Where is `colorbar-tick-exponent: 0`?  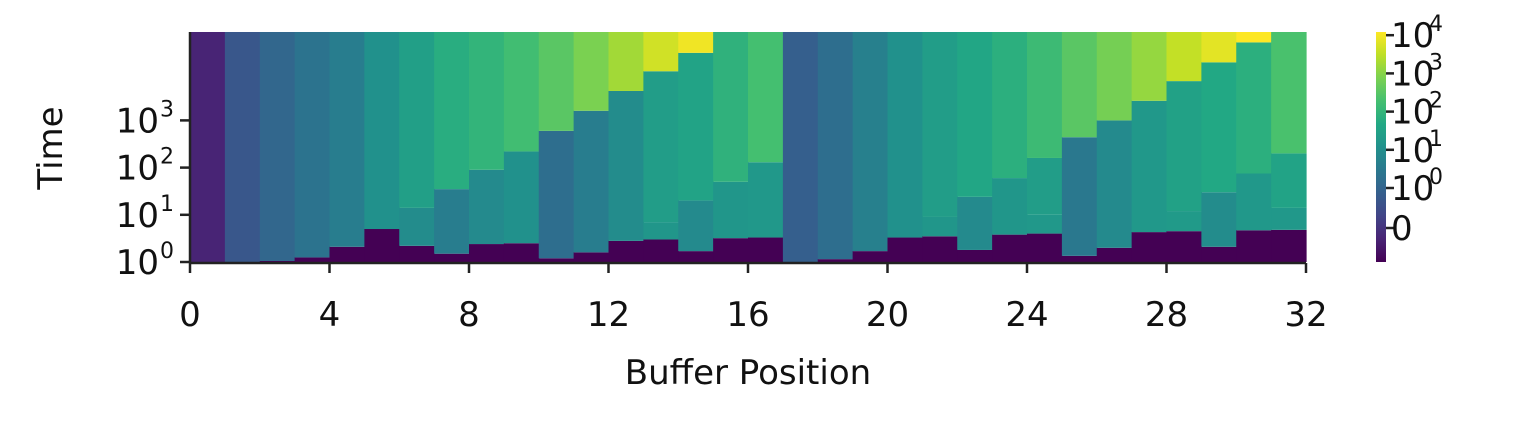
colorbar-tick-exponent: 0 is located at coordinates (1436, 177).